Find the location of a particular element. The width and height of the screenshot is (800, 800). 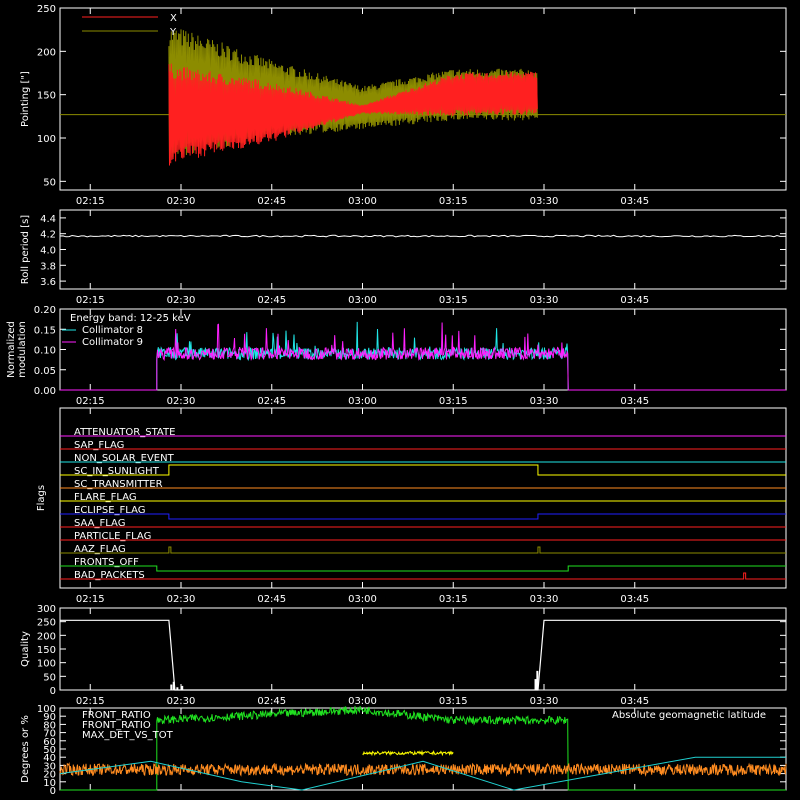

flag-label: SC_IN_SUNLIGHT is located at coordinates (117, 471).